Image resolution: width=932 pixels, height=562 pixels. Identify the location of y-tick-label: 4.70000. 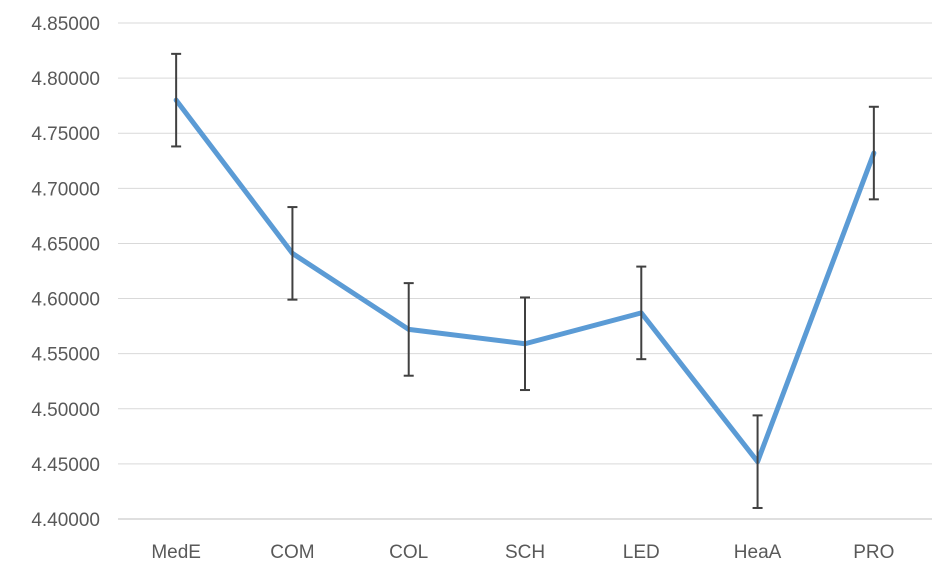
(65, 189).